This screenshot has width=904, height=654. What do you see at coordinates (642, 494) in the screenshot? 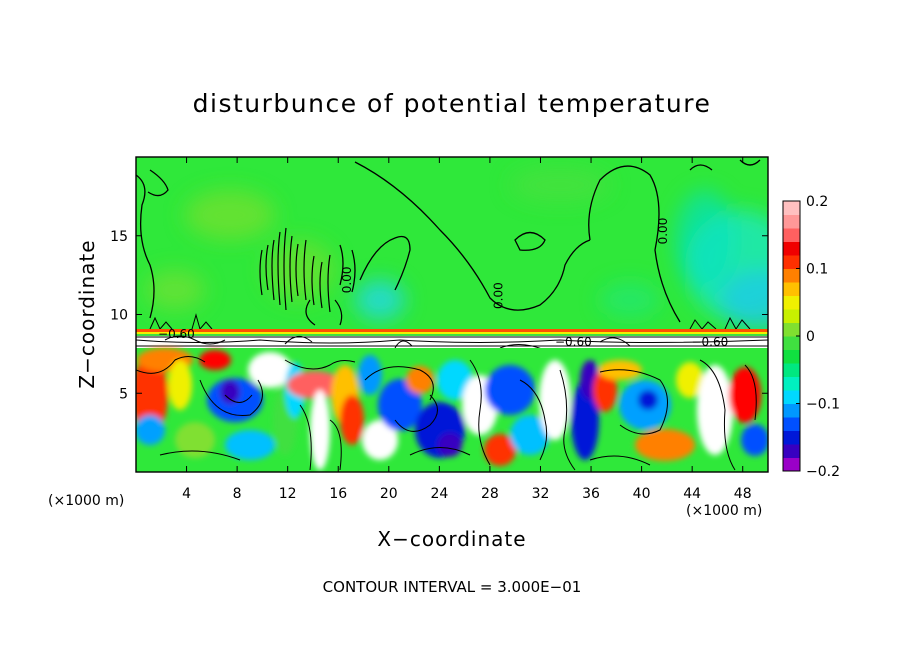
I see `x-tick-label: 40` at bounding box center [642, 494].